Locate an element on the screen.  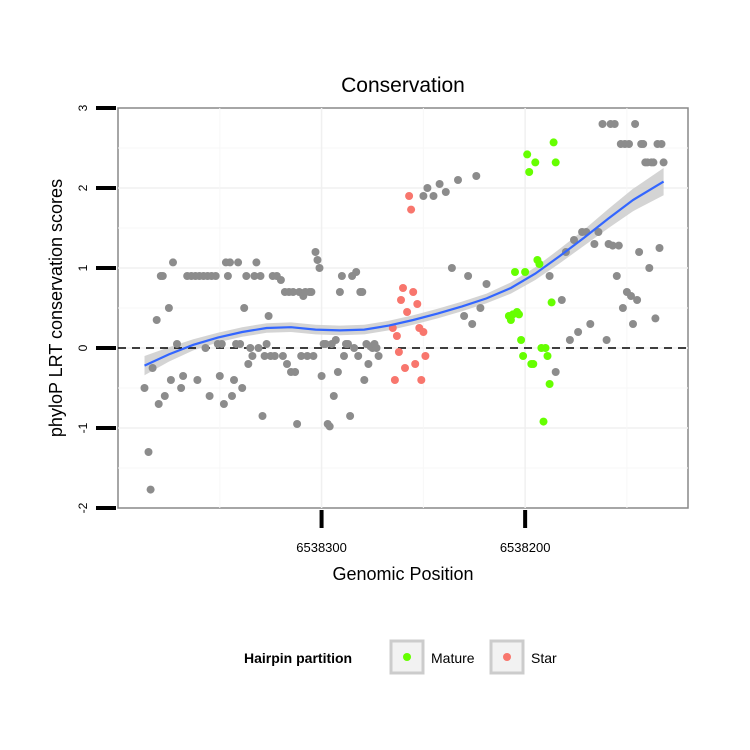
y-axis: -2 -1 0 1 2 3 is located at coordinates (96, 308).